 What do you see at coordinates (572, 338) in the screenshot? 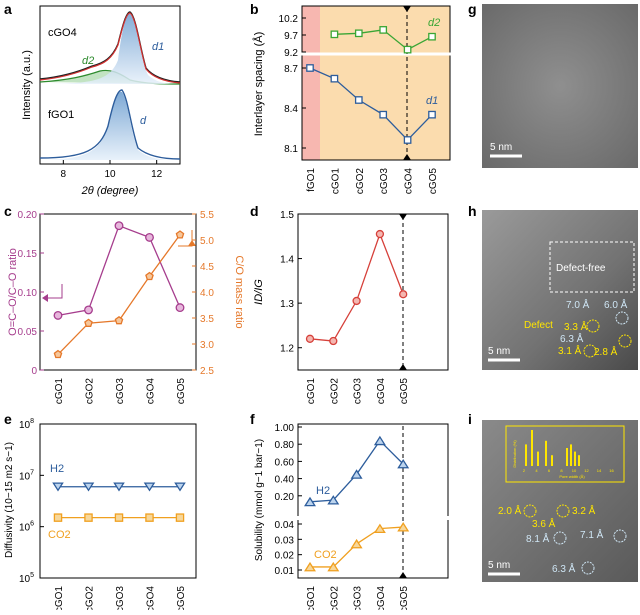
I see `h-pore-label-3: 6.3 Å` at bounding box center [572, 338].